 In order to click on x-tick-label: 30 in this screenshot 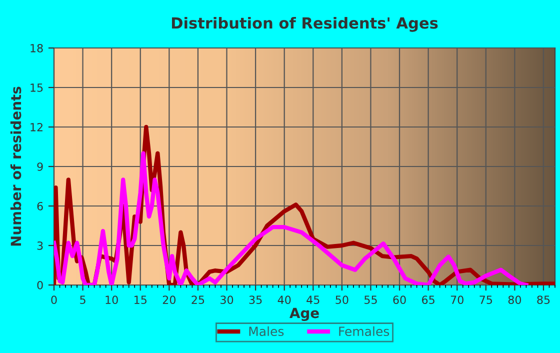, I will do `click(227, 300)`.